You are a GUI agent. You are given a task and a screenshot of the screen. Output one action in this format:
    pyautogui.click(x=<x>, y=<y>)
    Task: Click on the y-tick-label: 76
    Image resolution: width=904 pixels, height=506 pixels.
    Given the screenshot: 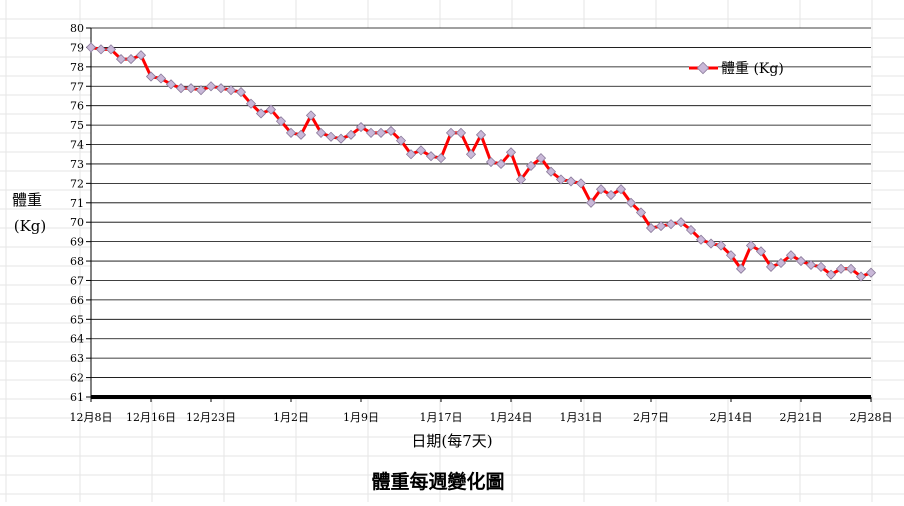 What is the action you would take?
    pyautogui.click(x=77, y=106)
    